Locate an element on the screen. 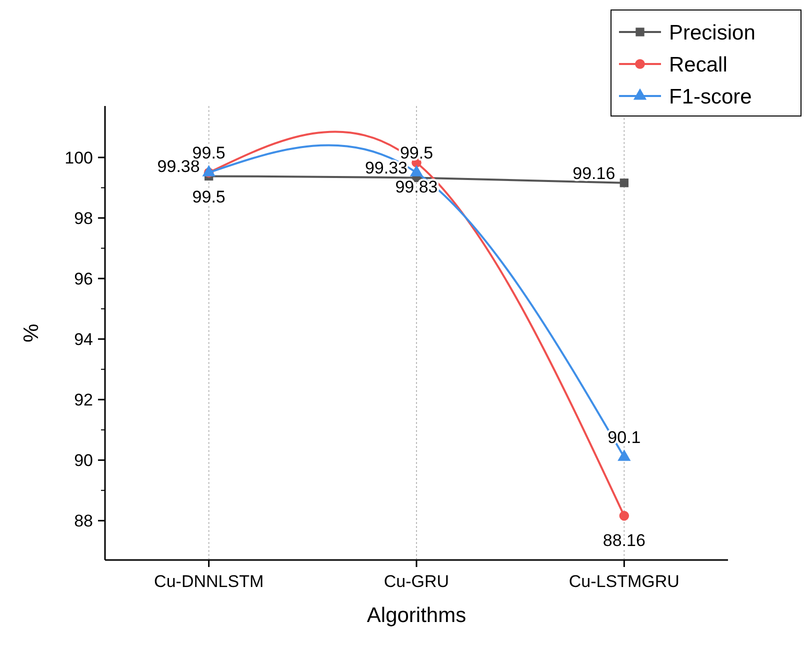  x-tick-label: Cu-LSTMGRU is located at coordinates (624, 581).